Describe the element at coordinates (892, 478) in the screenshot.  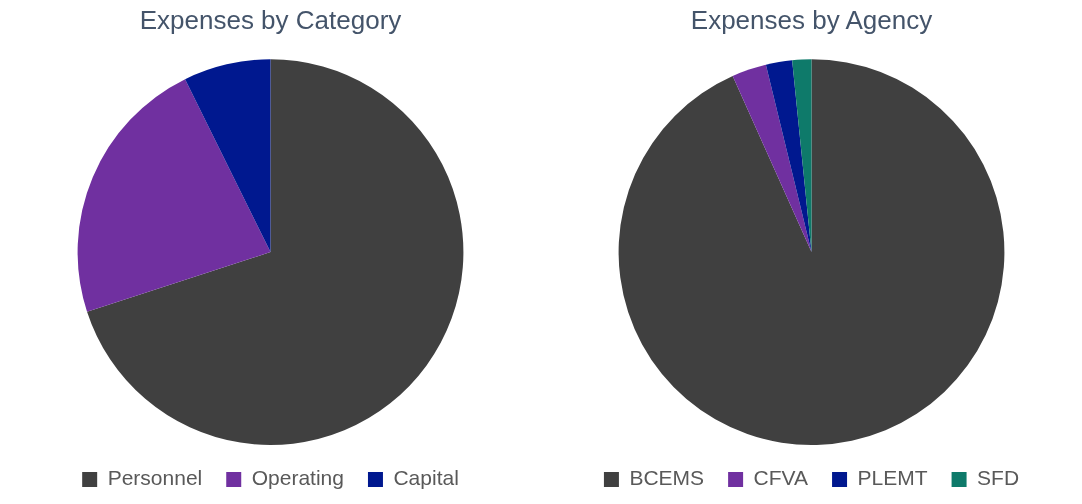
I see `legend-label: PLEMT` at that location.